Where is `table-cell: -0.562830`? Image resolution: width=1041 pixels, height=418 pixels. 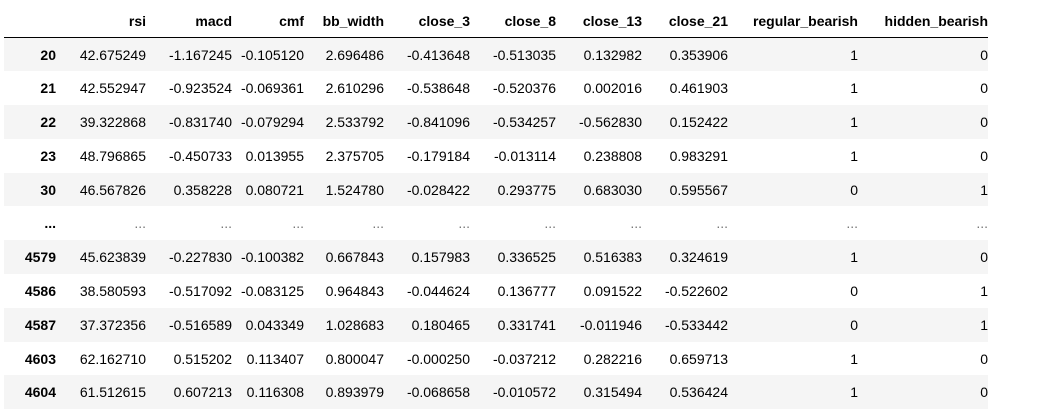
table-cell: -0.562830 is located at coordinates (610, 121).